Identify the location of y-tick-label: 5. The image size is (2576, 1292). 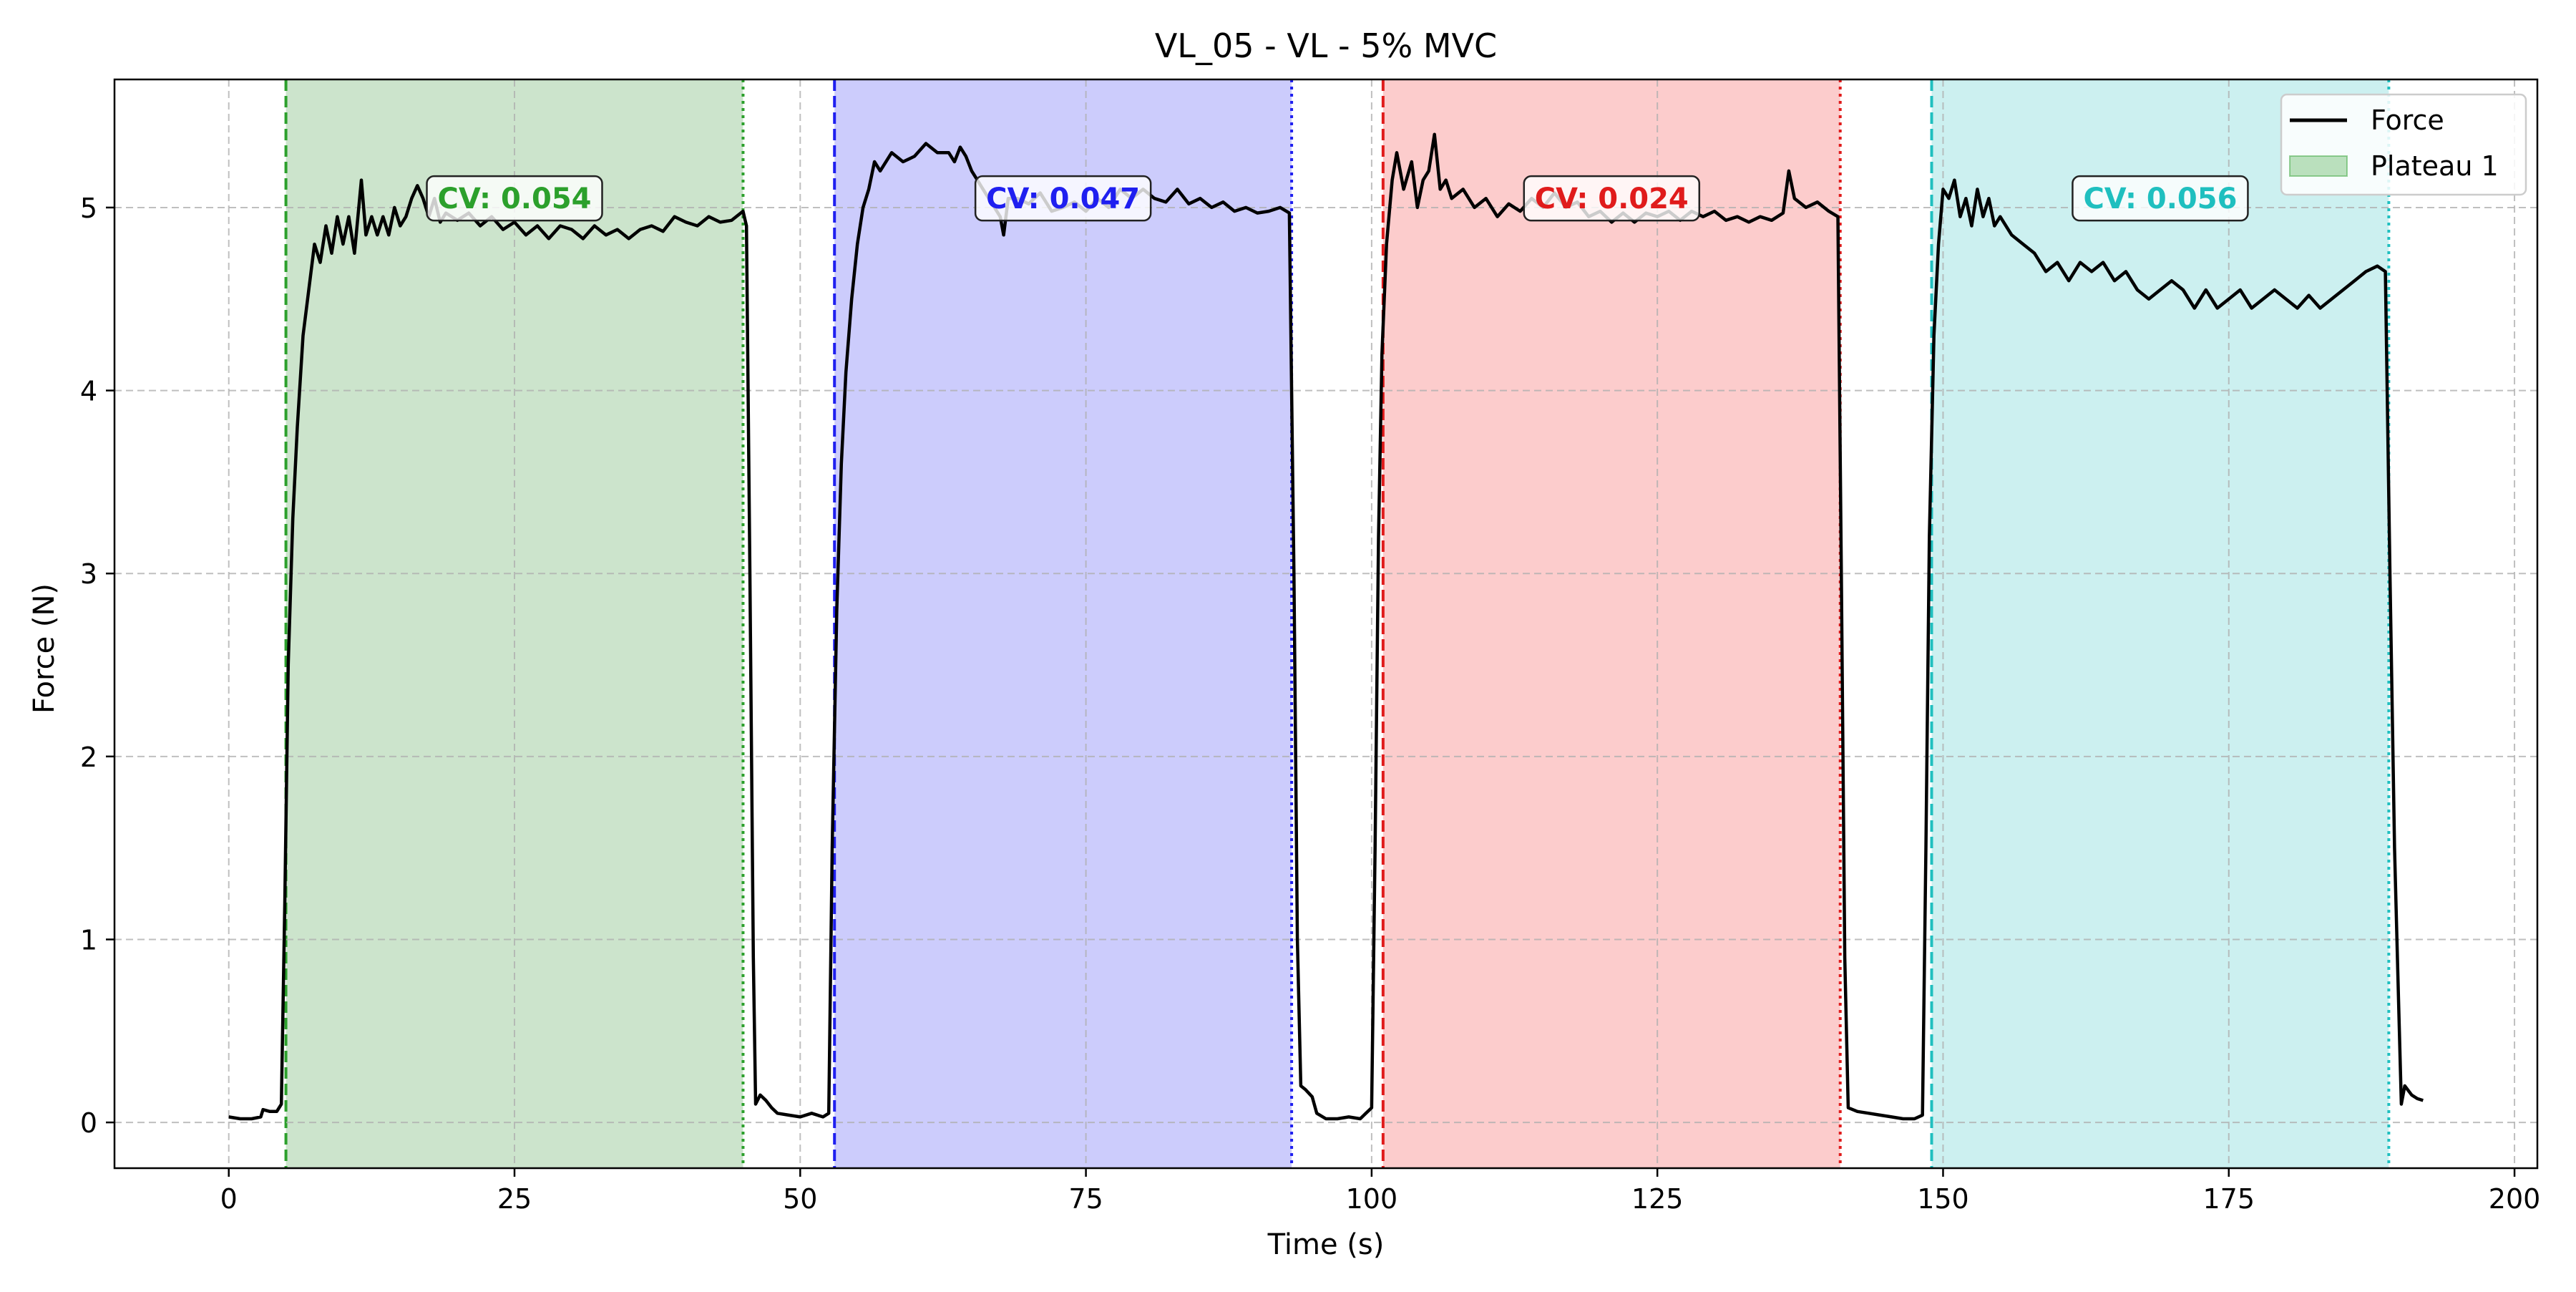
(88, 208).